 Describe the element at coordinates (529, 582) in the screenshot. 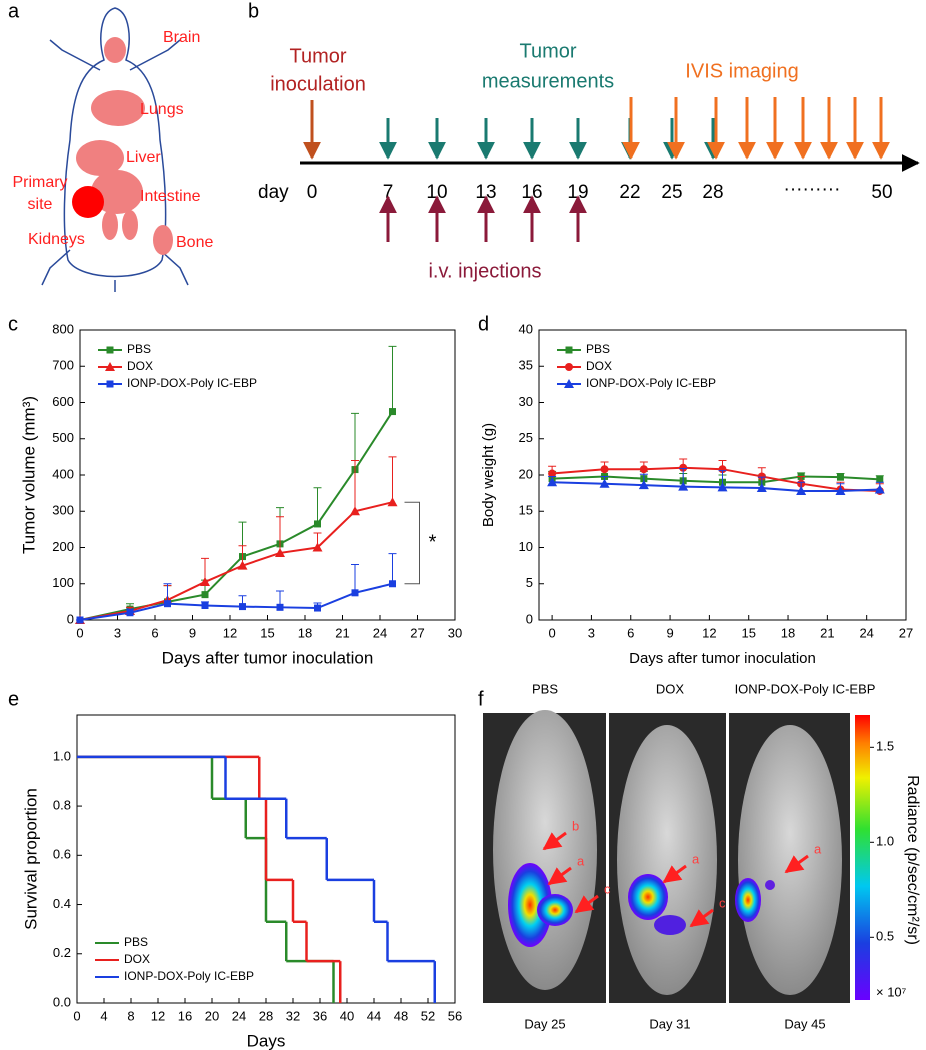

I see `y-tick-label: 5` at that location.